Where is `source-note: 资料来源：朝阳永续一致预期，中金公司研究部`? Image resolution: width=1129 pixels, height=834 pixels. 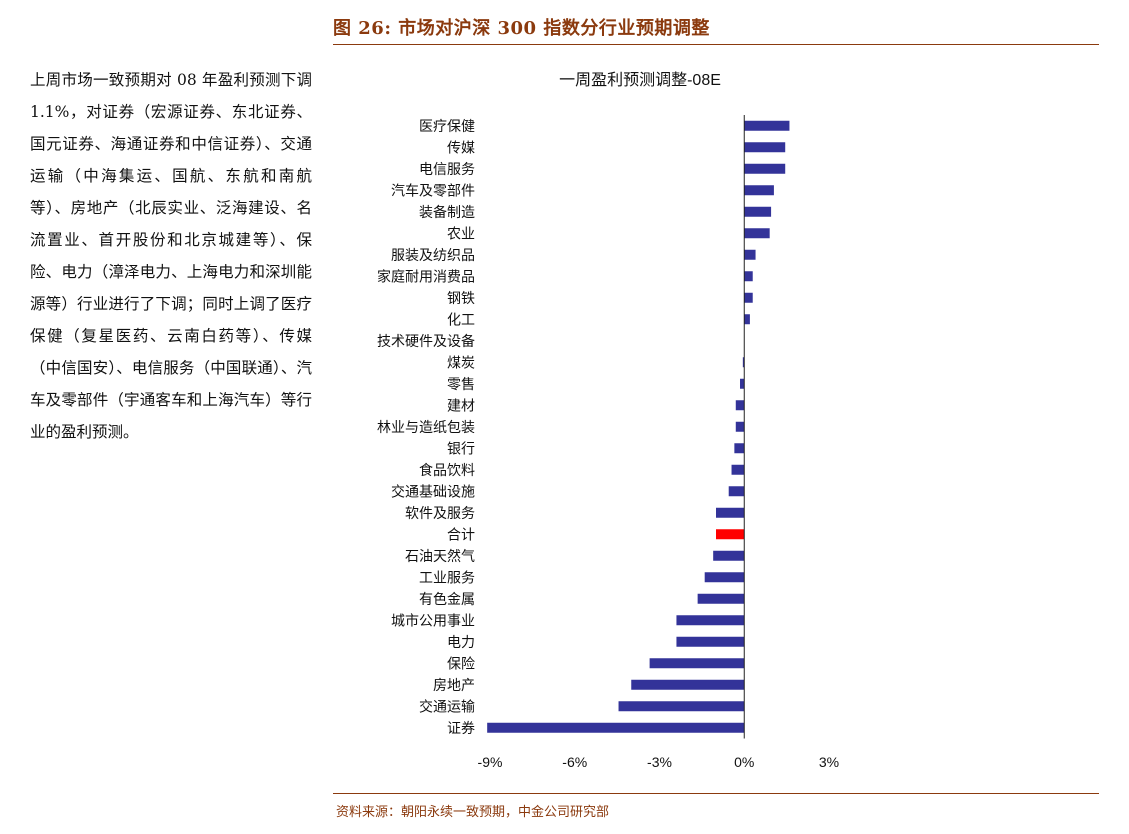
source-note: 资料来源：朝阳永续一致预期，中金公司研究部 is located at coordinates (473, 812).